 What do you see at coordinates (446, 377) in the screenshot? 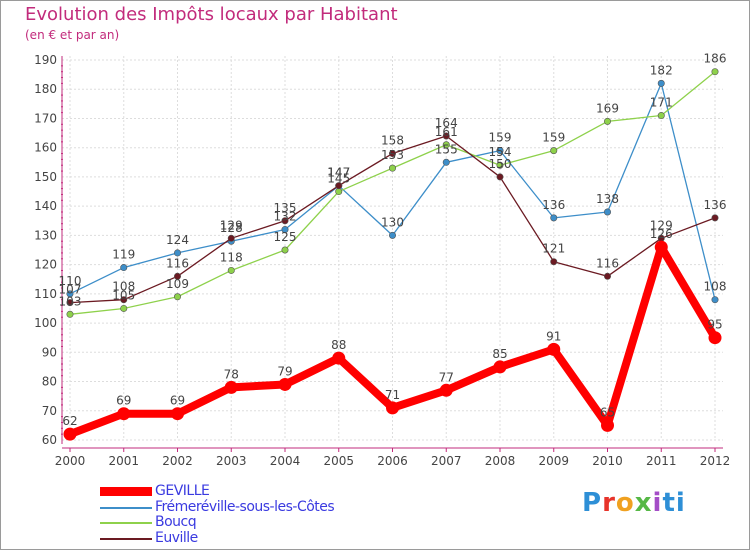
I see `data-label: 77` at bounding box center [446, 377].